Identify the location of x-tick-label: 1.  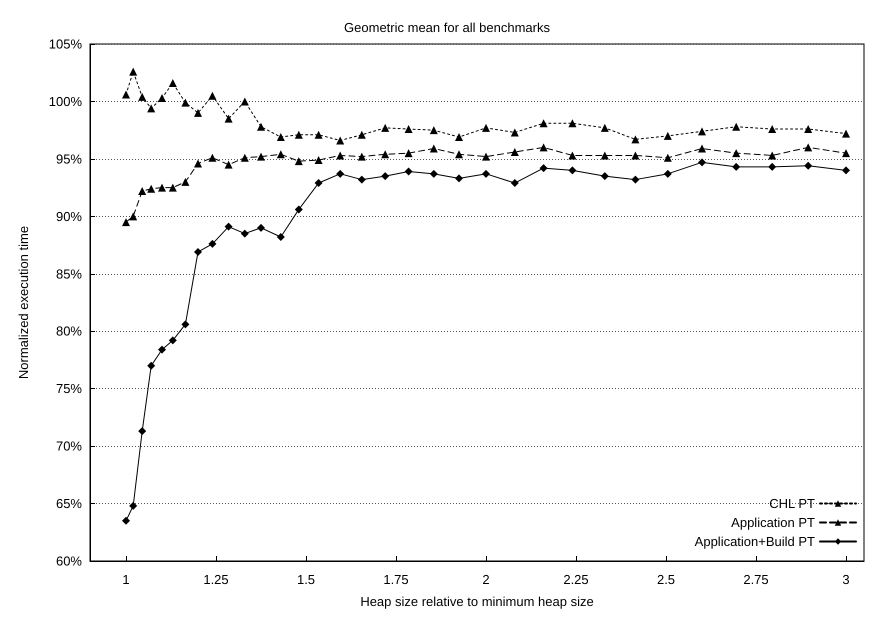
(126, 579).